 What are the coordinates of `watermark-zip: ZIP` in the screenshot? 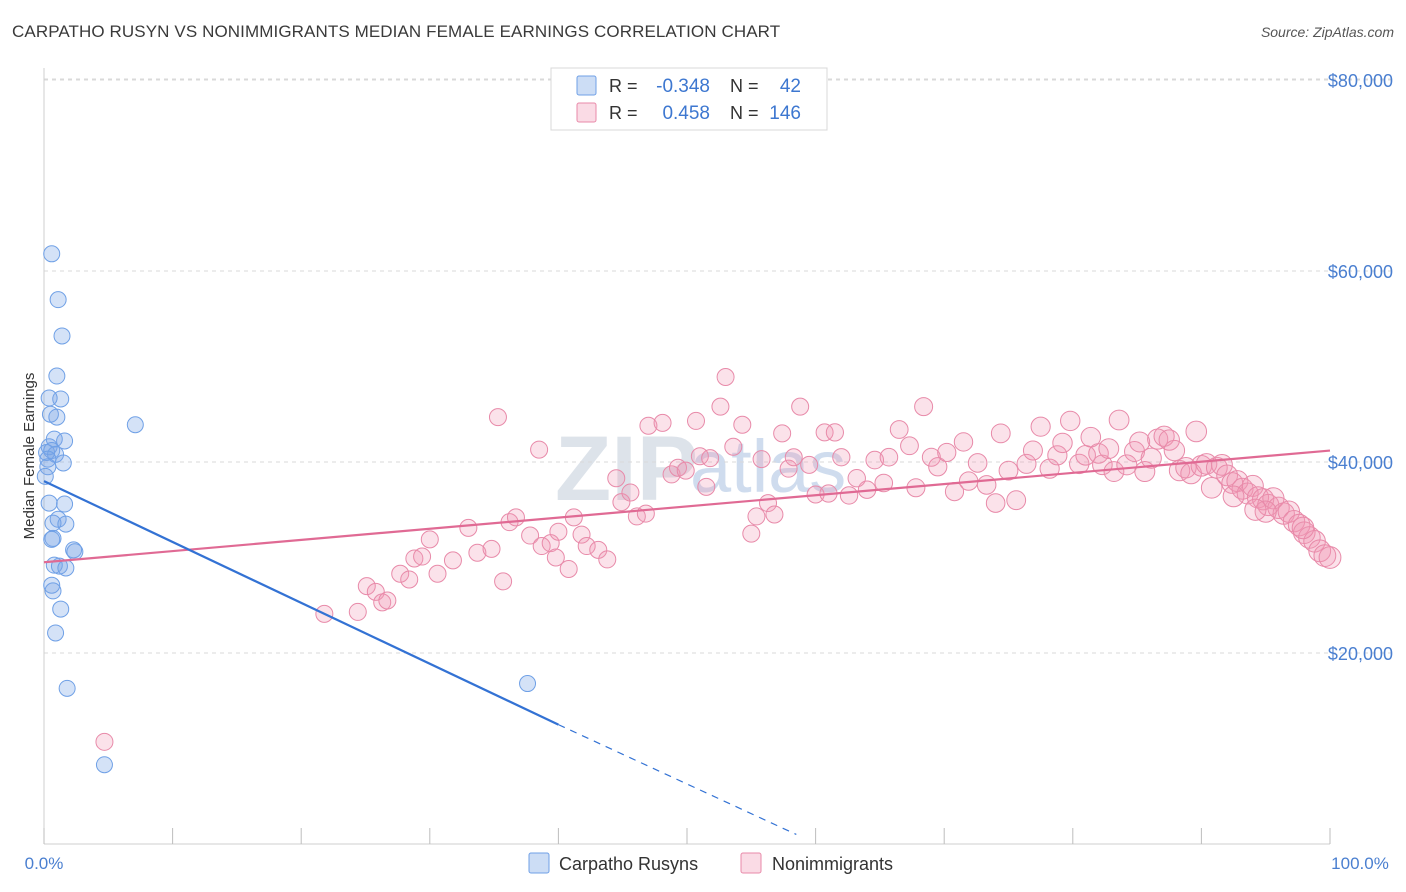 It's located at (626, 469).